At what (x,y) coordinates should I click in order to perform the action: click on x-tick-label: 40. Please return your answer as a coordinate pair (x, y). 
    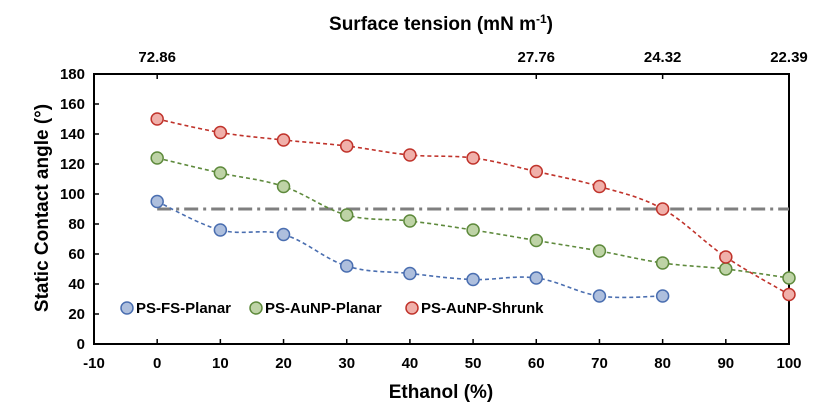
    Looking at the image, I should click on (410, 363).